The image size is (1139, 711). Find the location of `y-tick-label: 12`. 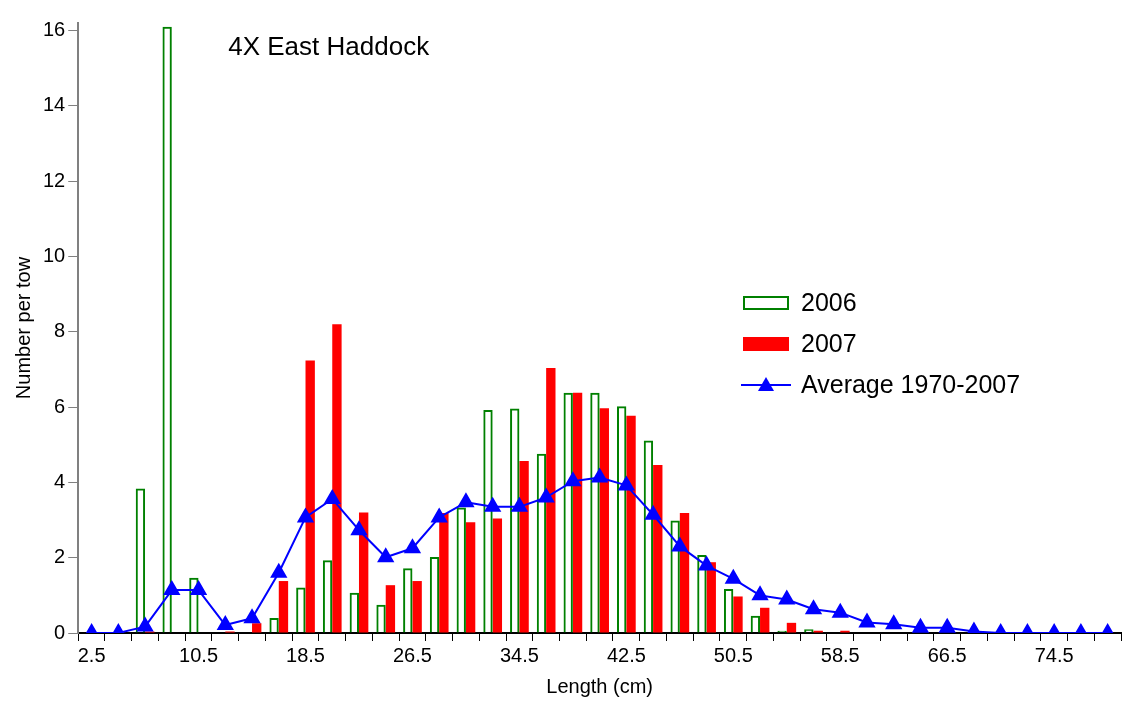

y-tick-label: 12 is located at coordinates (54, 179).